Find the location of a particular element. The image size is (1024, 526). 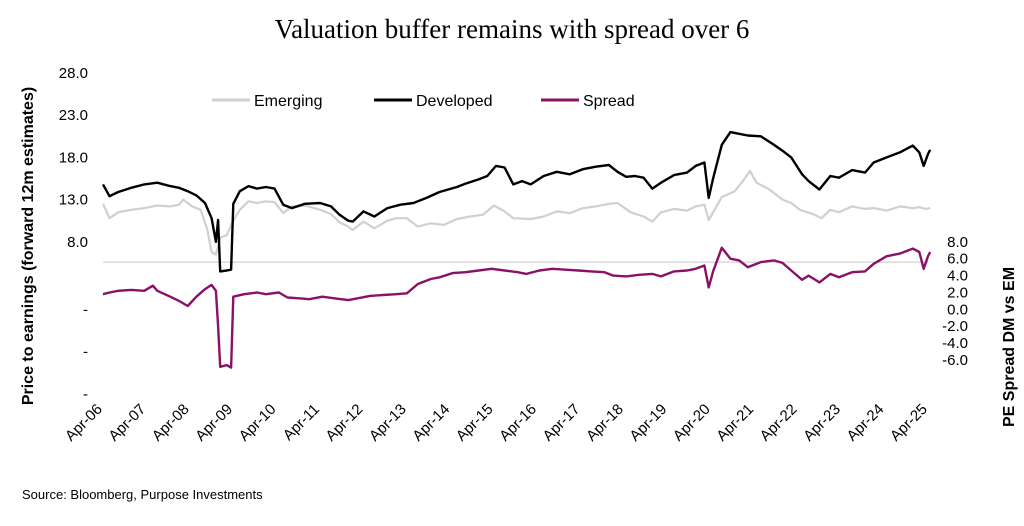

x-tick-label: Apr-07 is located at coordinates (127, 423).